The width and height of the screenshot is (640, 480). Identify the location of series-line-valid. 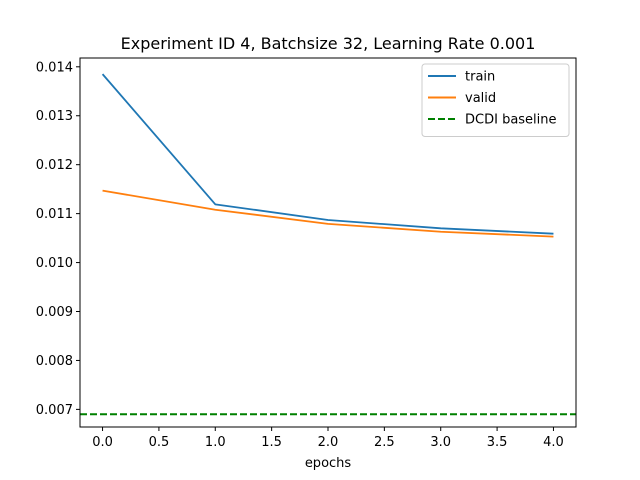
(328, 213).